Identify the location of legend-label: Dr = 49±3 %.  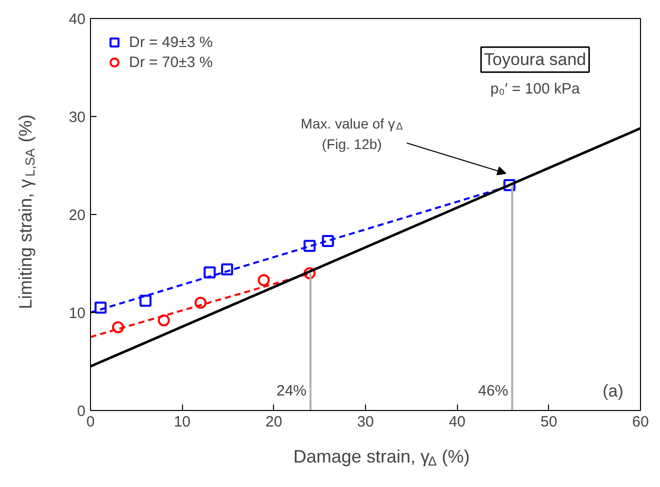
(171, 42).